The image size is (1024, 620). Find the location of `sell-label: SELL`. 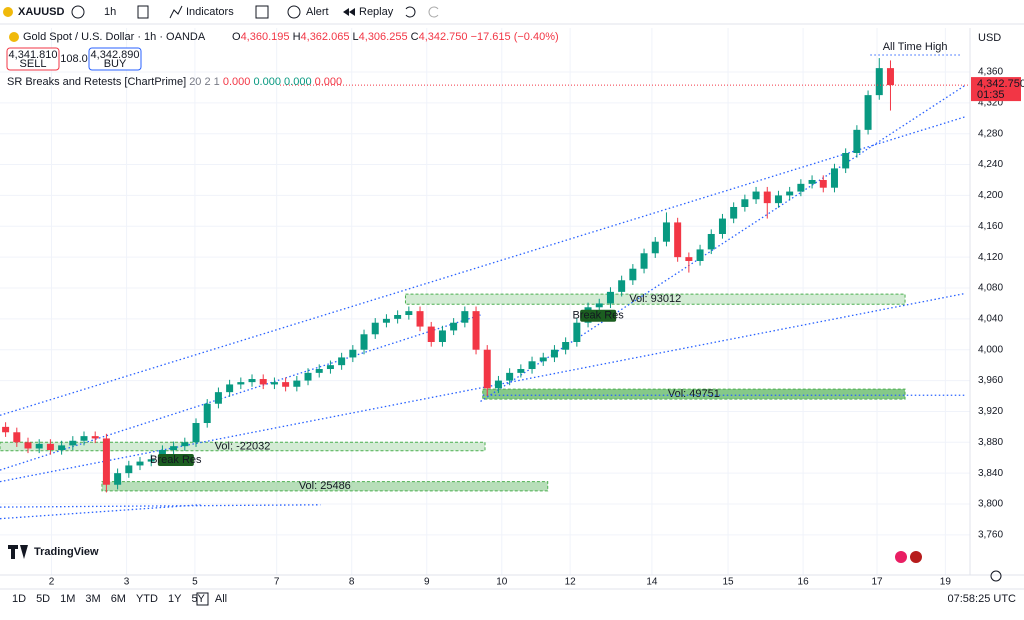

sell-label: SELL is located at coordinates (33, 64).